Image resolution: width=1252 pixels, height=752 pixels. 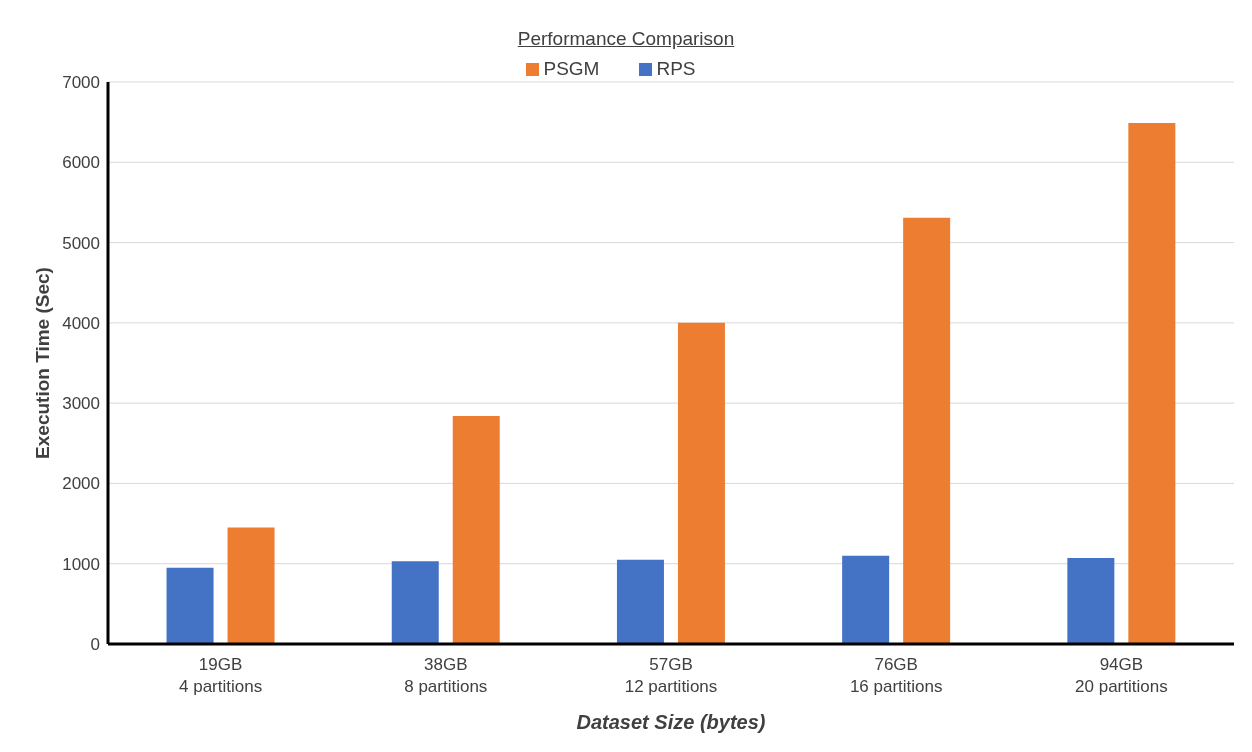 What do you see at coordinates (571, 68) in the screenshot?
I see `legend-label: PSGM` at bounding box center [571, 68].